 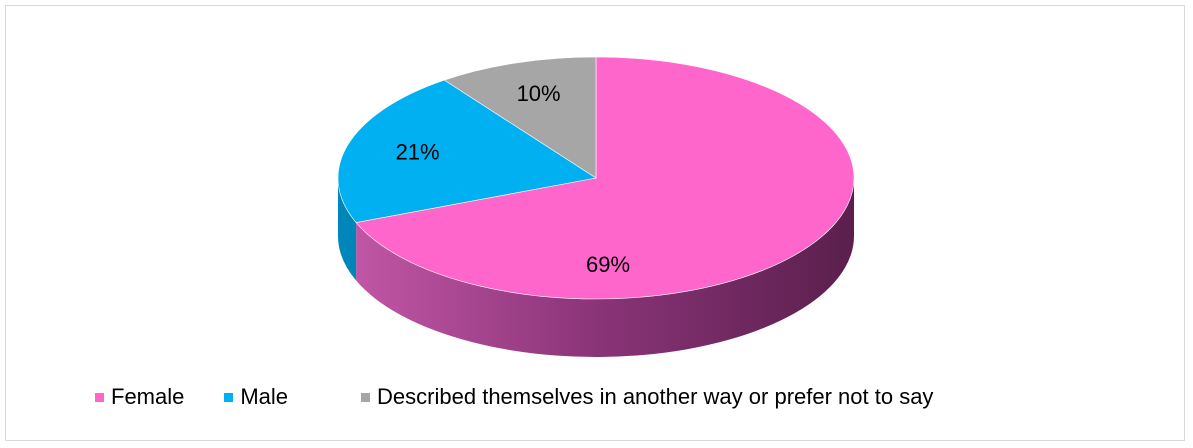 I want to click on legend-swatch-male, so click(x=229, y=397).